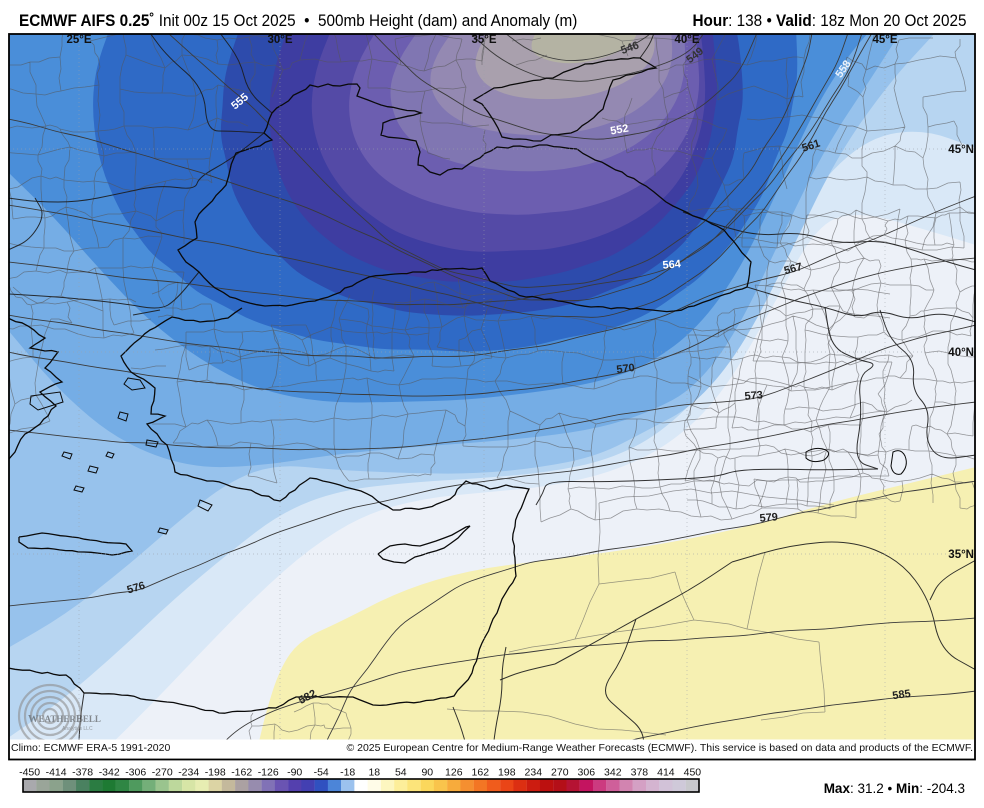  I want to click on svg-text: -126, so click(268, 773).